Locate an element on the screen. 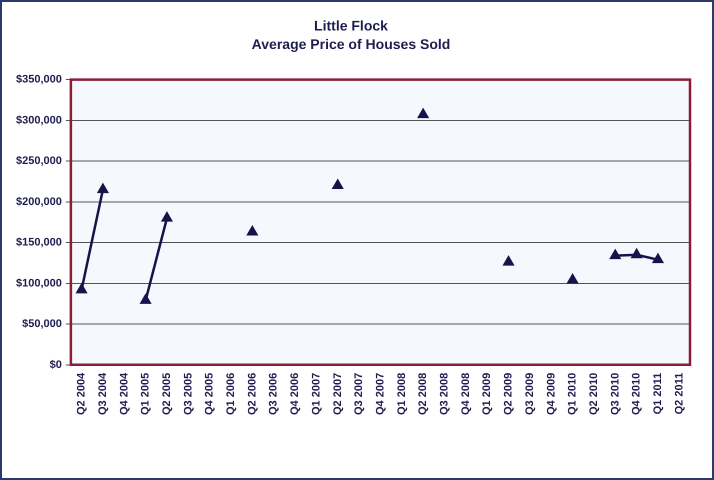 The height and width of the screenshot is (480, 714). x-tick-label: Q1 2010 is located at coordinates (572, 393).